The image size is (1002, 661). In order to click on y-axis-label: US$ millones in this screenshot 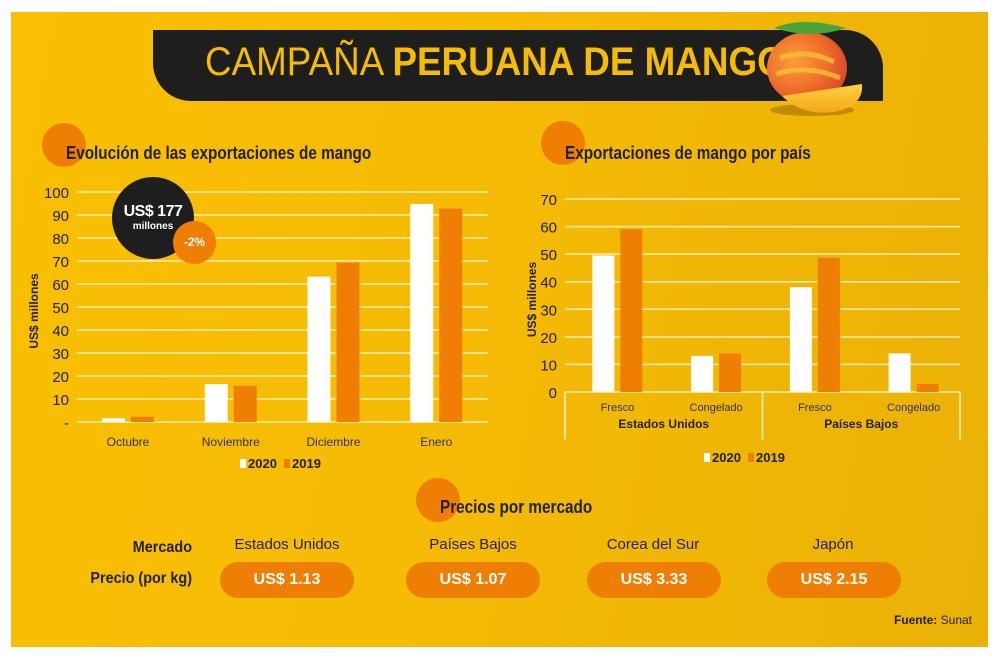, I will do `click(34, 311)`.